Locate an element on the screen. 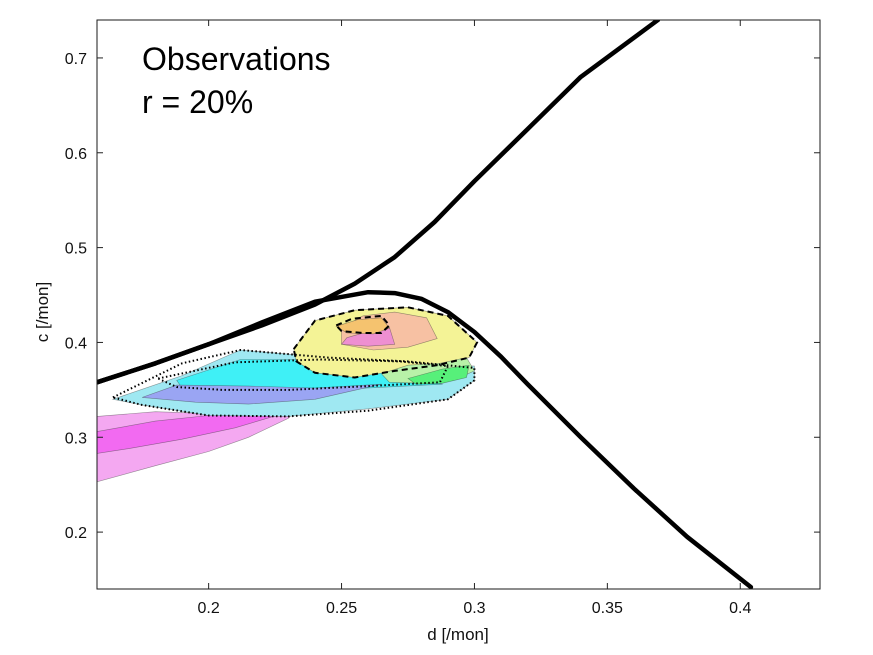 This screenshot has width=873, height=655. contour-lines is located at coordinates (295, 362).